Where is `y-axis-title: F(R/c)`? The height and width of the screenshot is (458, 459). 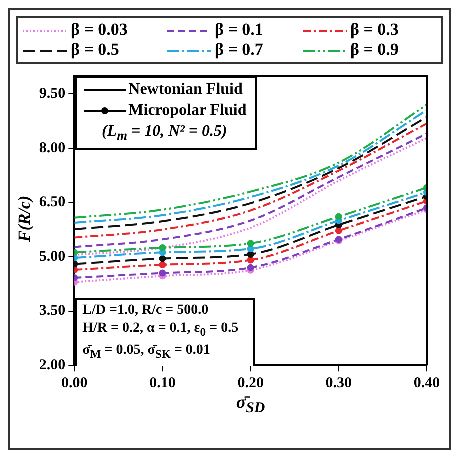
y-axis-title: F(R/c) is located at coordinates (25, 219).